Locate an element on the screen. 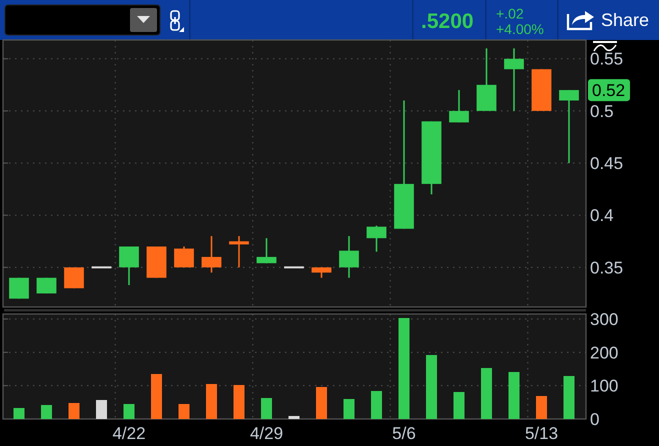 This screenshot has height=446, width=659. y-tick-label: 0.55 is located at coordinates (607, 59).